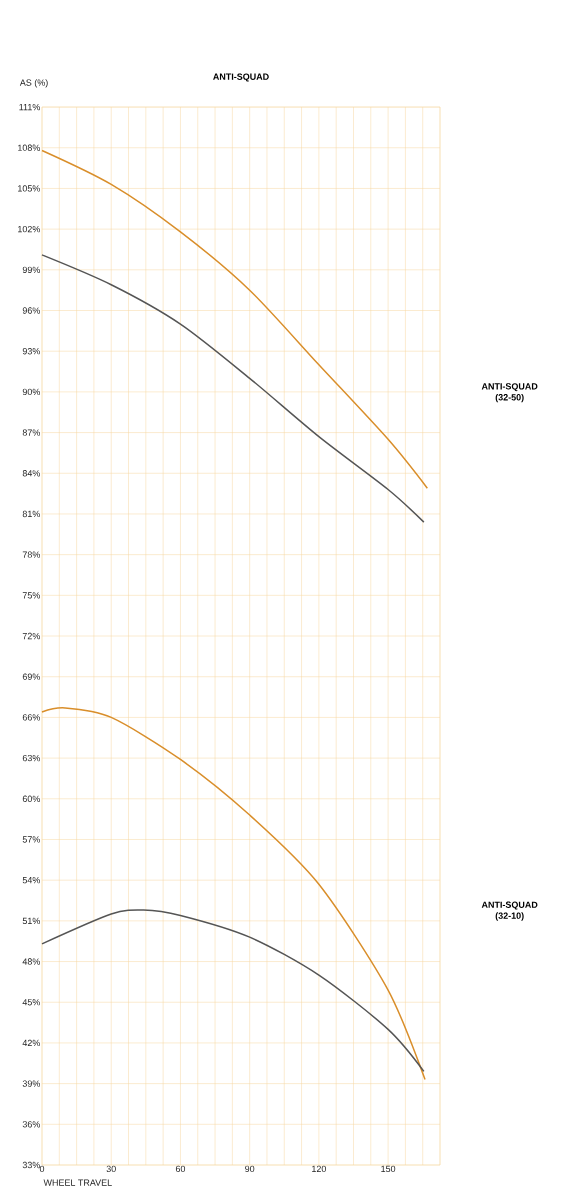 The height and width of the screenshot is (1200, 578). Describe the element at coordinates (31, 269) in the screenshot. I see `y-tick-label: 99%` at that location.